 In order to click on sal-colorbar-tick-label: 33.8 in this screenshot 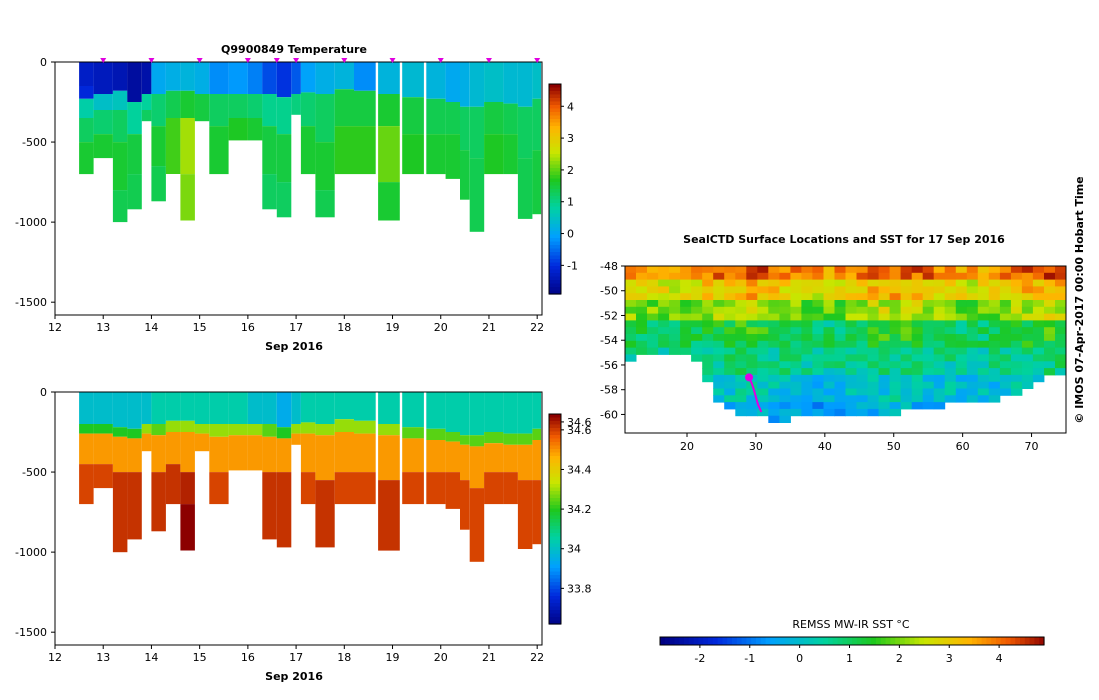, I will do `click(579, 588)`.